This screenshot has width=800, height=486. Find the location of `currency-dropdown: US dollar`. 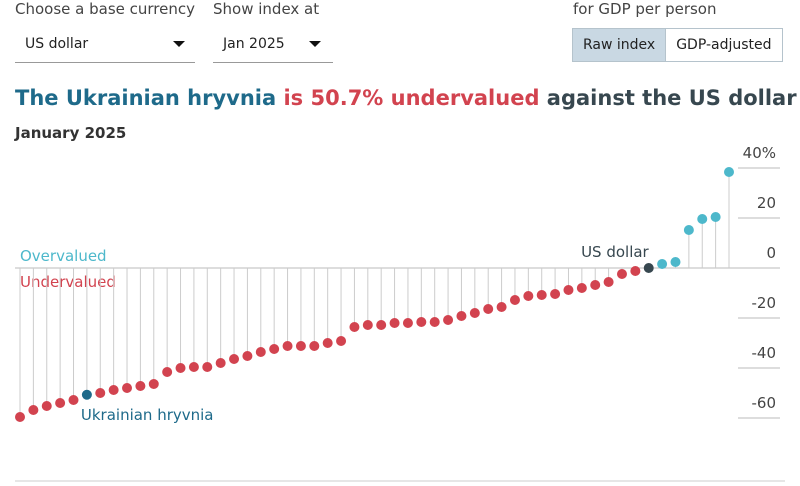

currency-dropdown: US dollar is located at coordinates (105, 44).